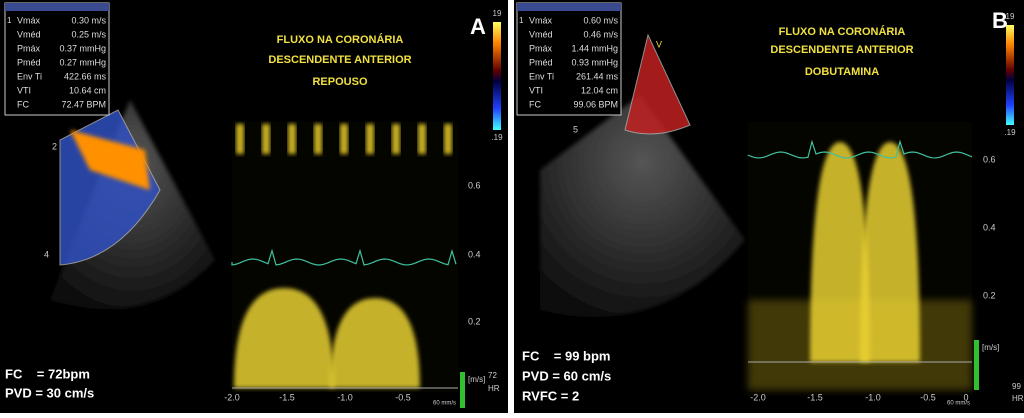  I want to click on note: PVD = 30 cm/s, so click(49, 392).